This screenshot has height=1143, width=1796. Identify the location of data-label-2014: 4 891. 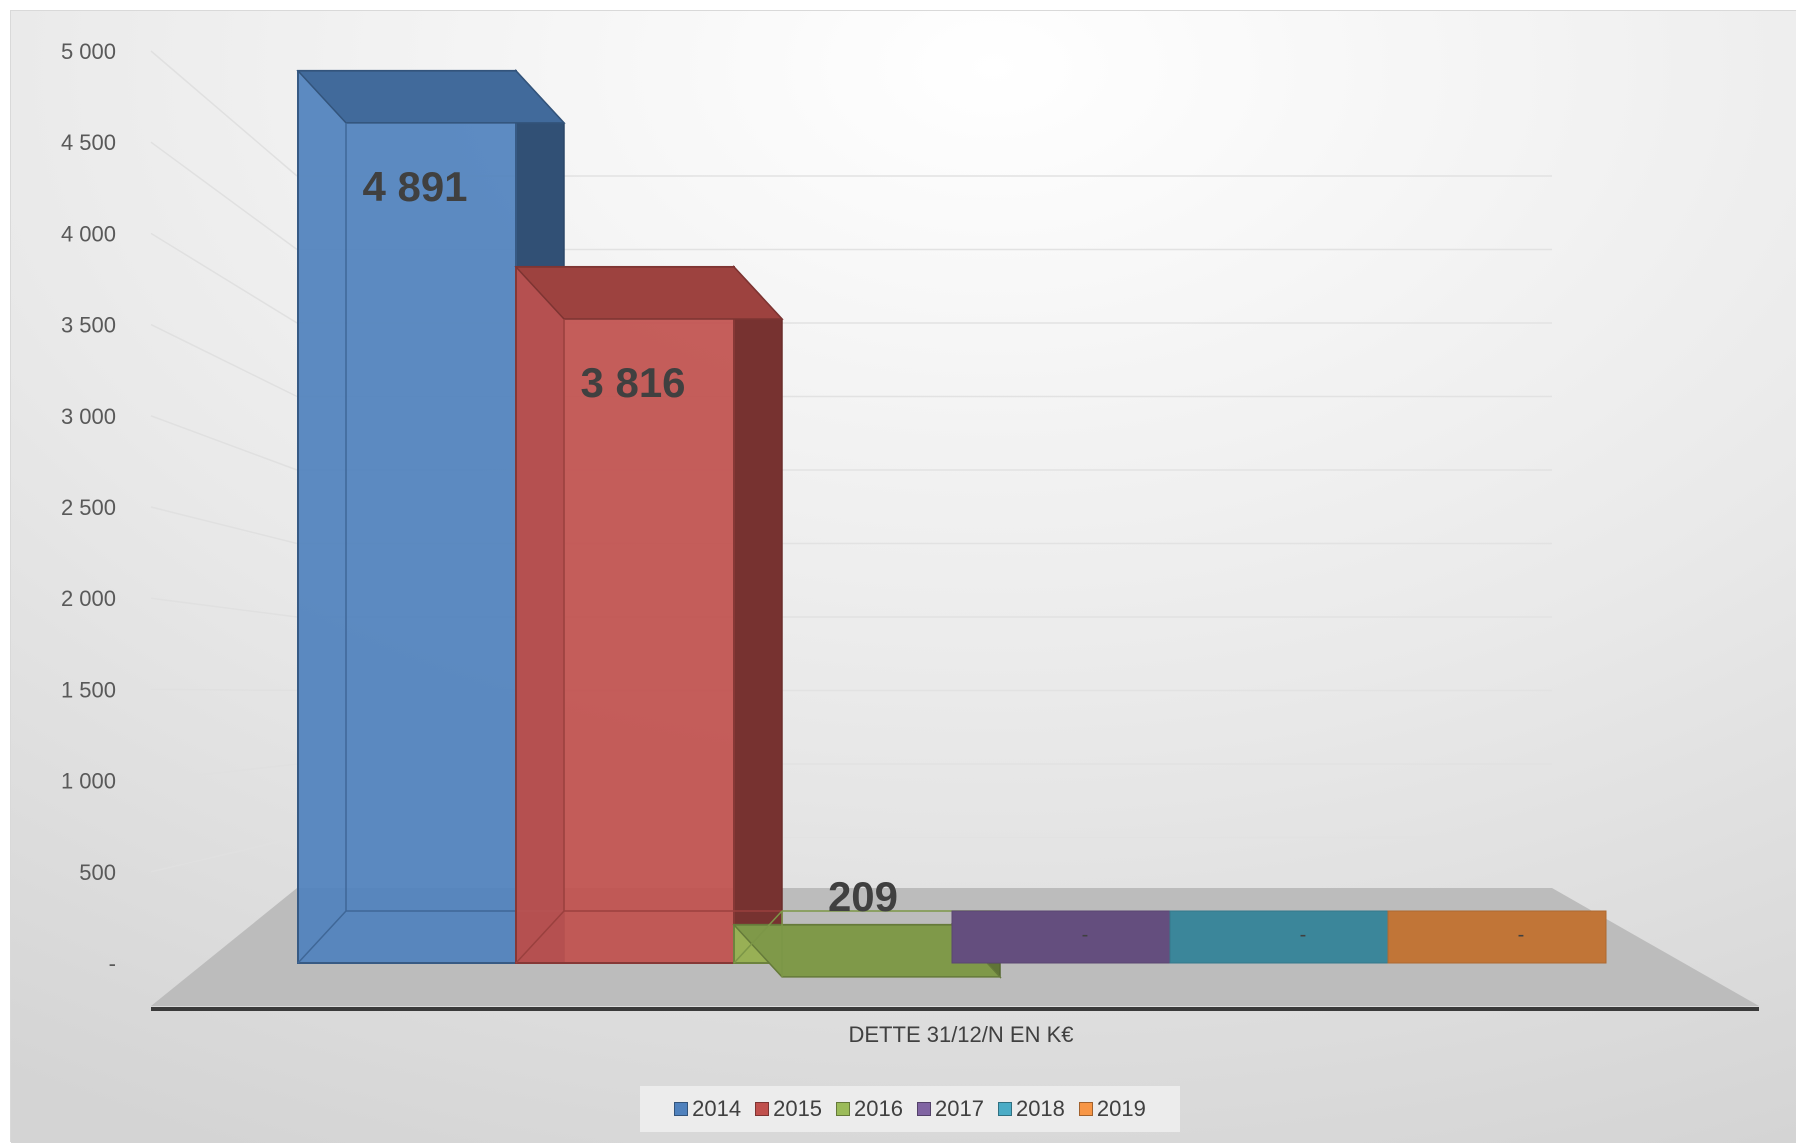
(414, 186).